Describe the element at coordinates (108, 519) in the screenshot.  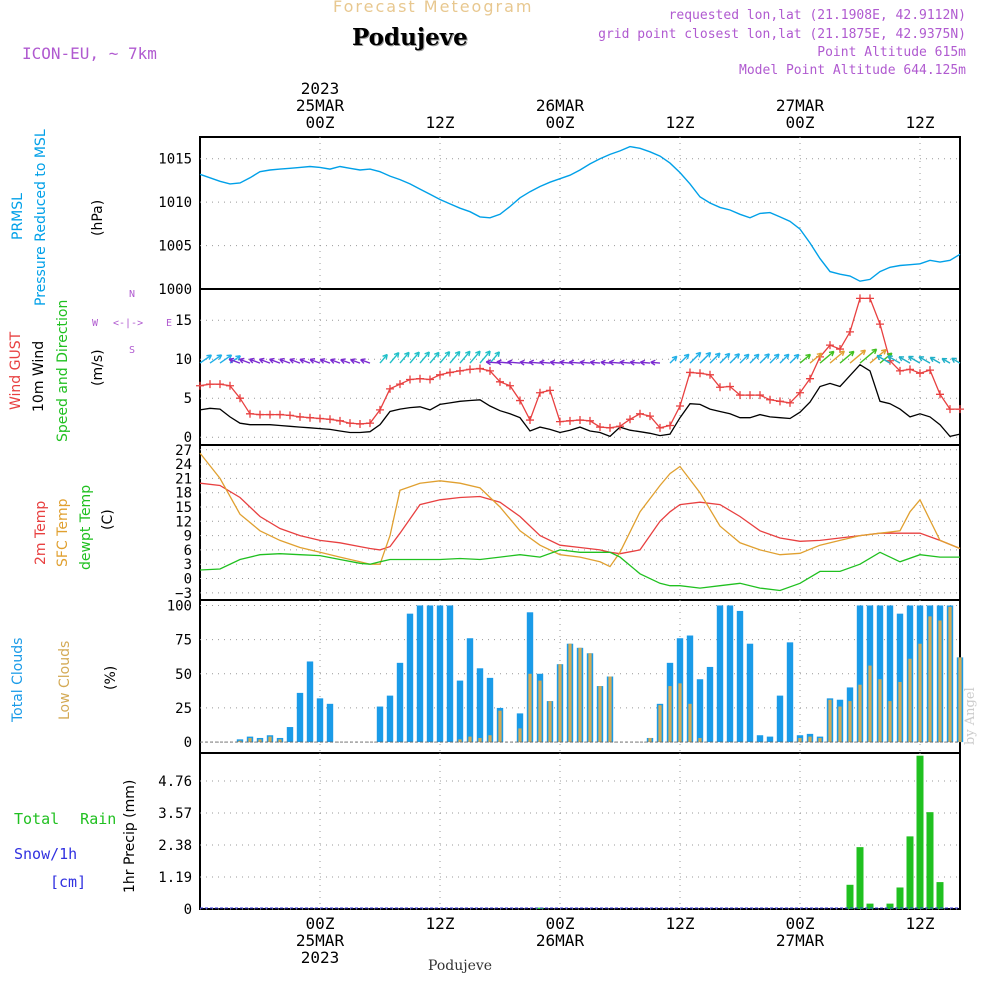
I see `temp-unit: (C)` at that location.